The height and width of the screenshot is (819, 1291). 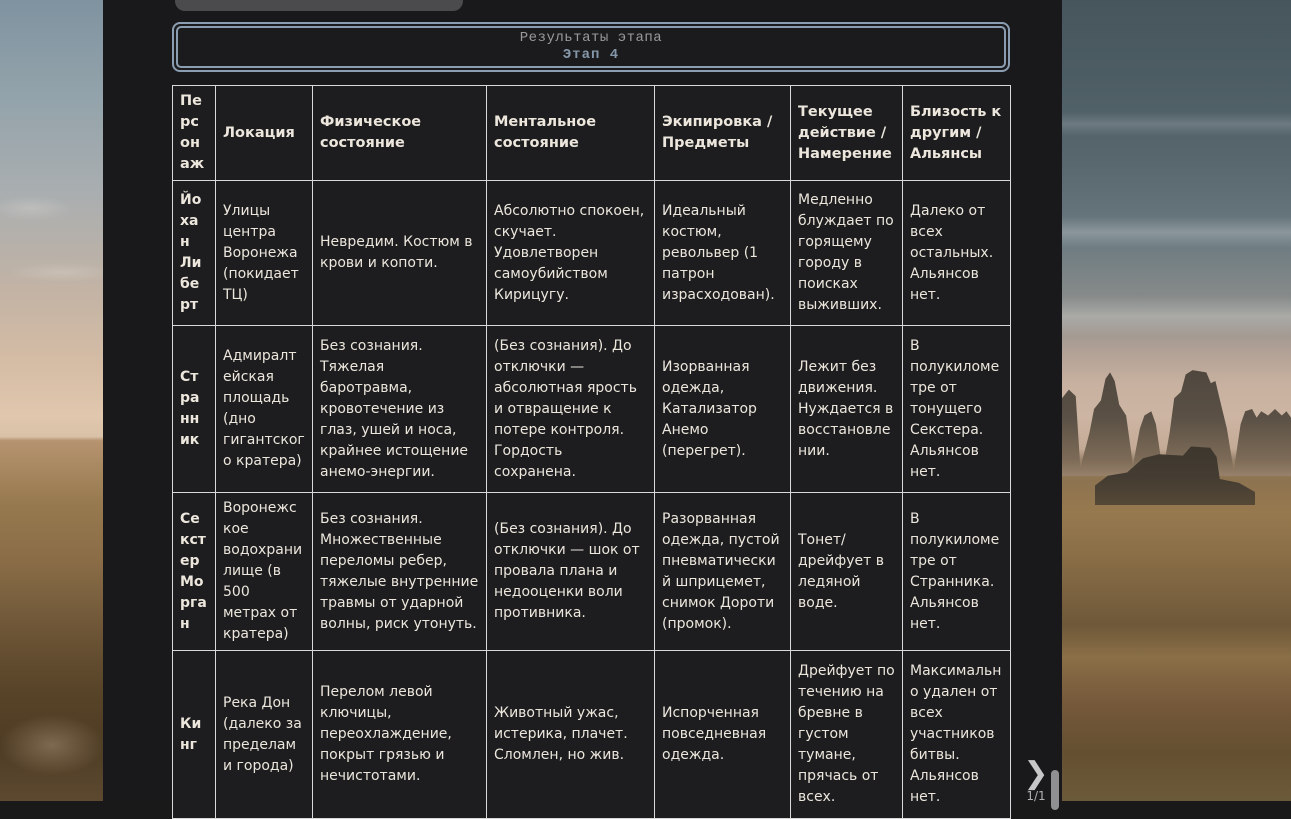 I want to click on stage-results-title: Результаты этапа, so click(x=591, y=38).